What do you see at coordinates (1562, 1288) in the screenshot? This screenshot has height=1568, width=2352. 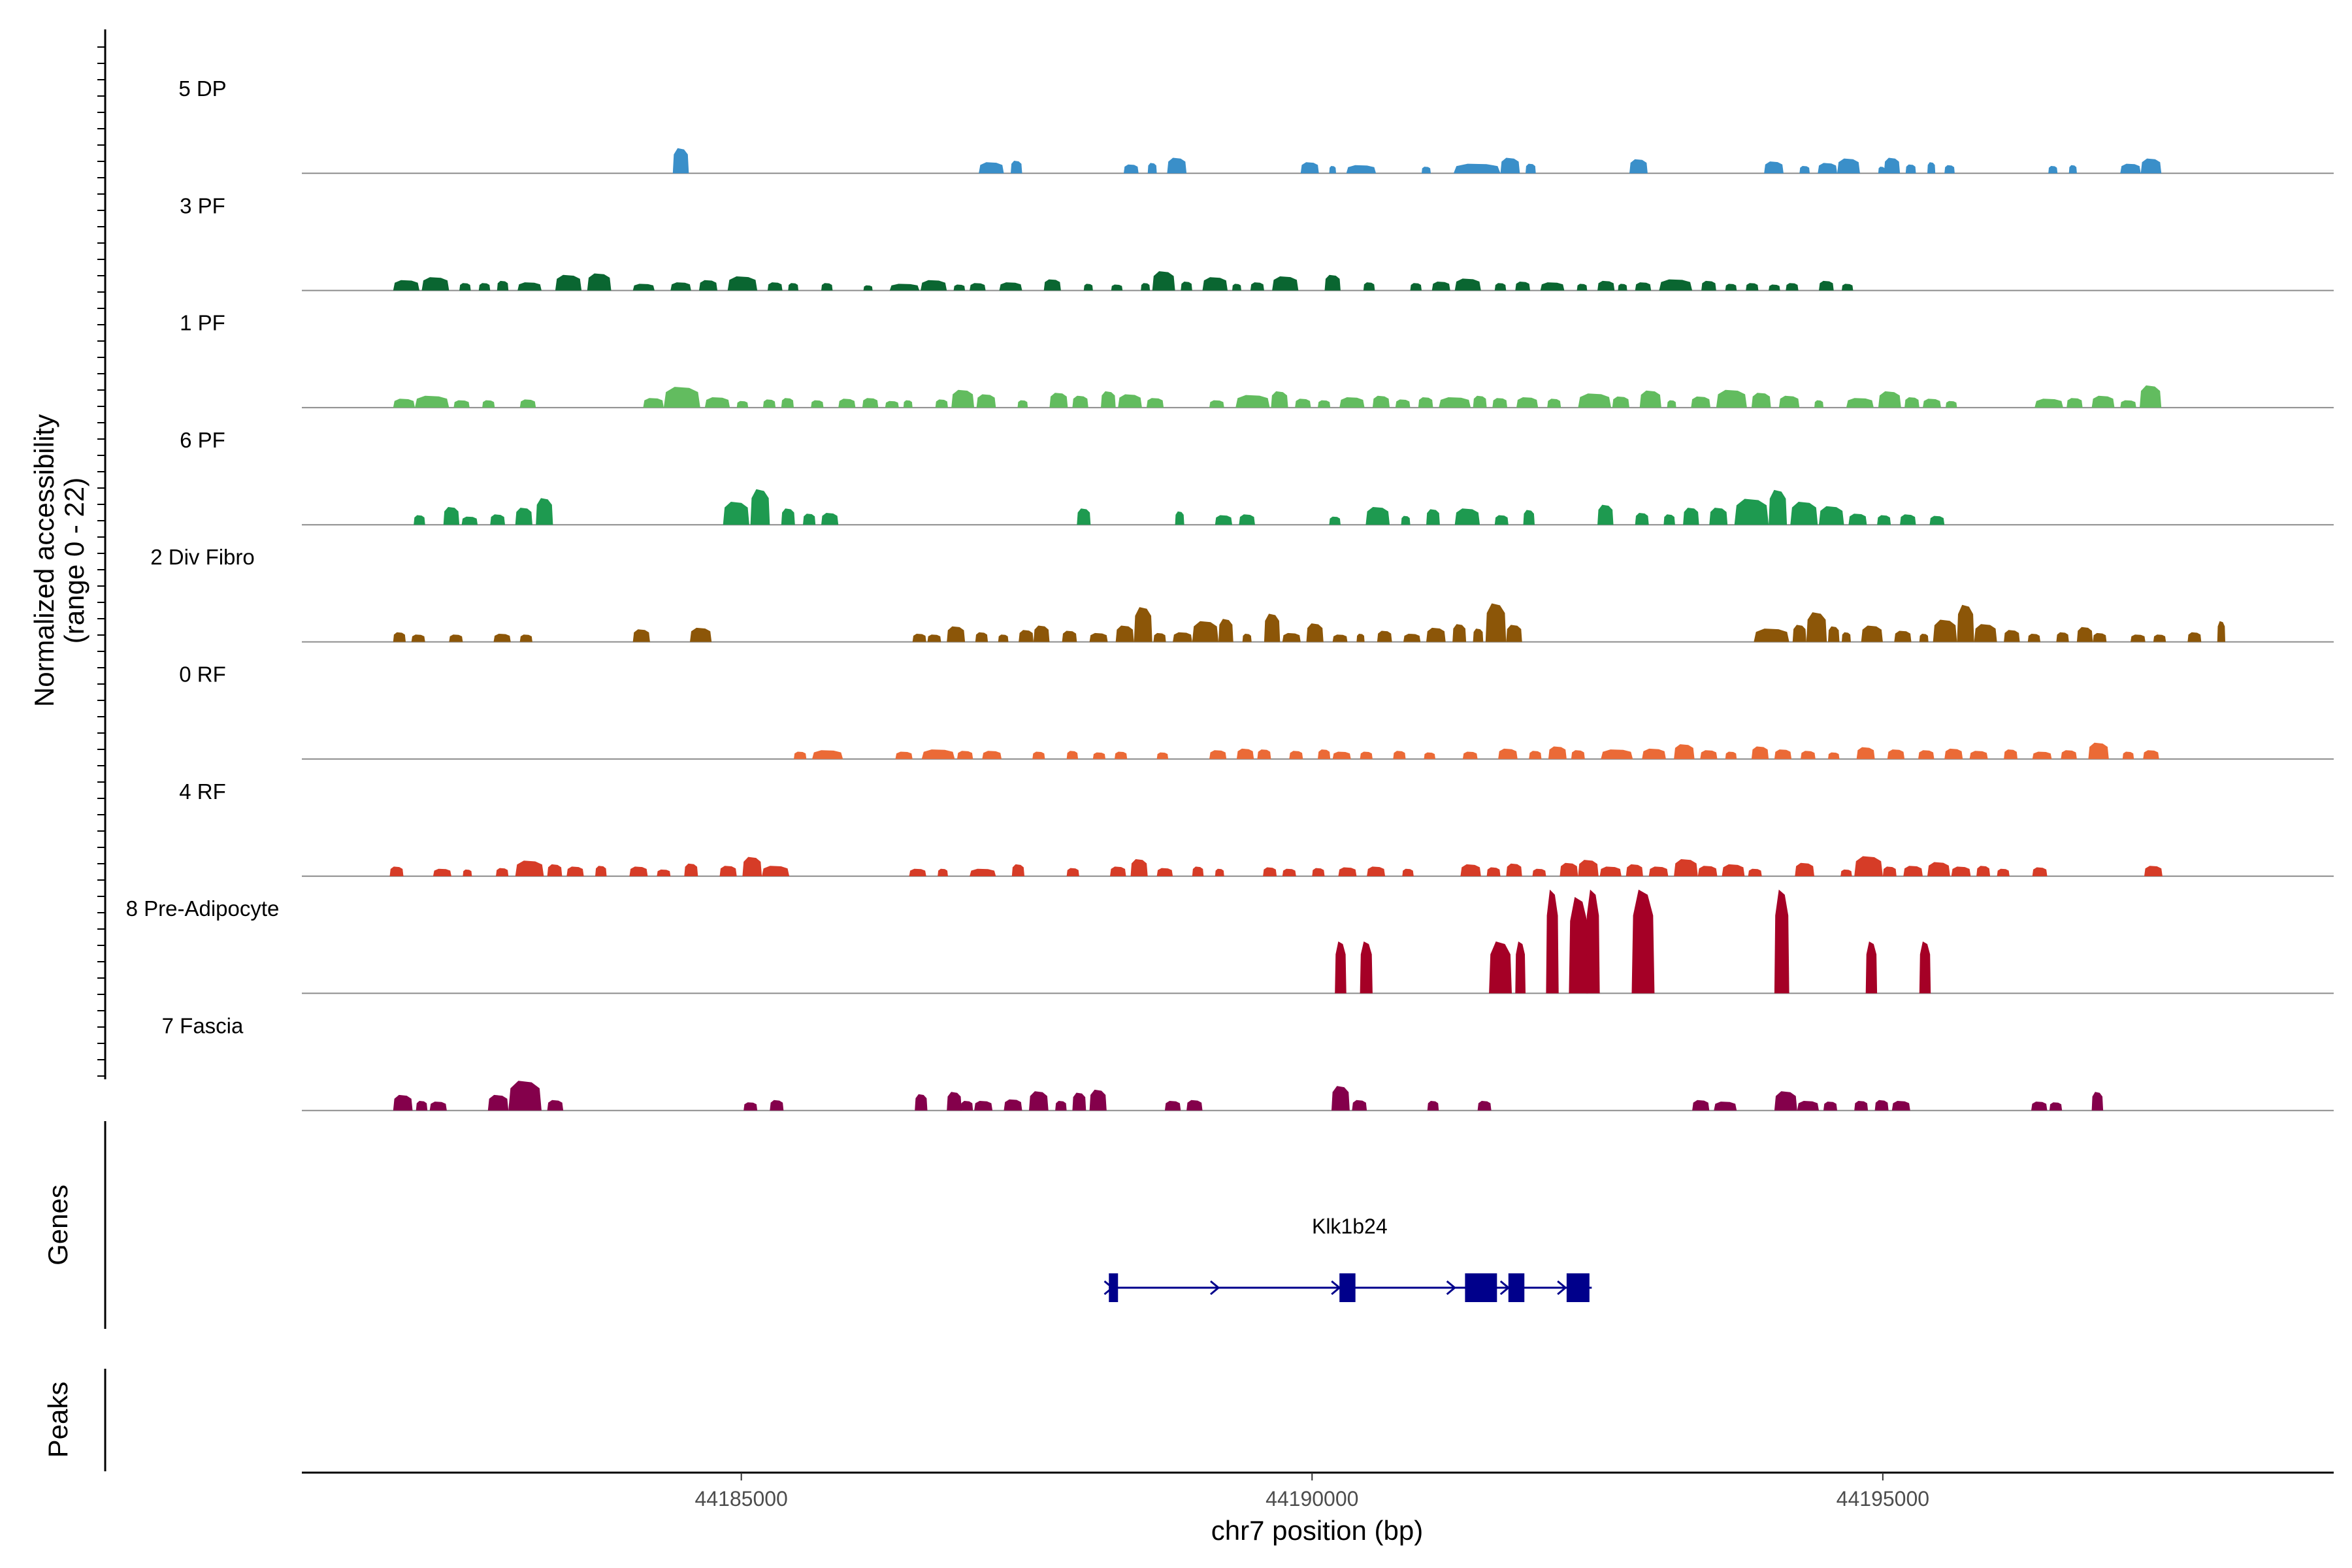 I see `strand-arrow` at bounding box center [1562, 1288].